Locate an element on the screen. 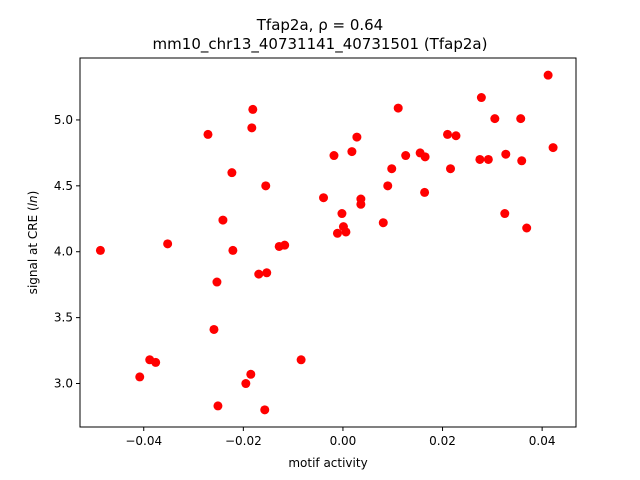  title-line-1: Tfap2a, ρ = 0.64 is located at coordinates (319, 25).